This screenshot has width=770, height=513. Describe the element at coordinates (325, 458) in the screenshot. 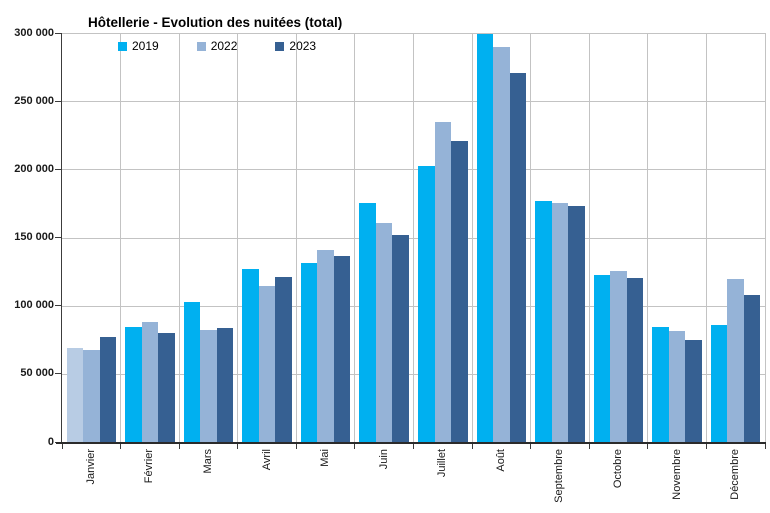

I see `x-axis-label: Mai` at that location.